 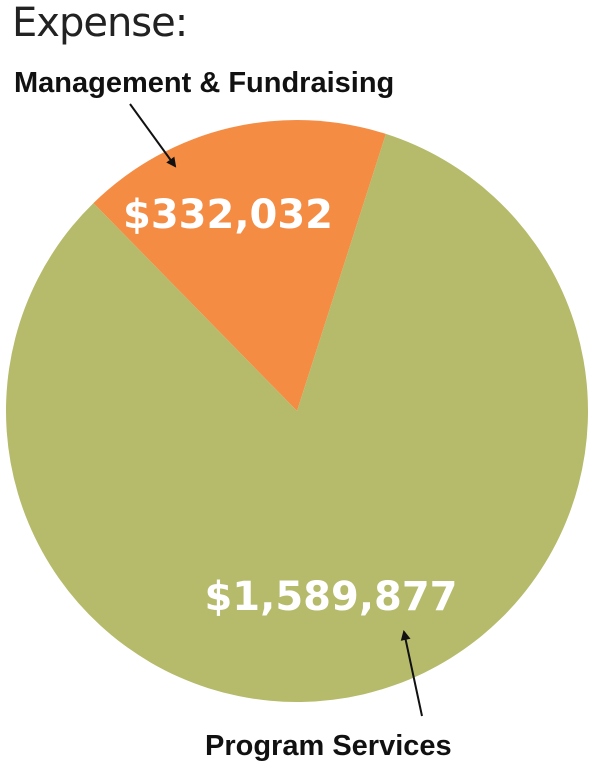 I want to click on category-label-program: Program Services, so click(x=328, y=746).